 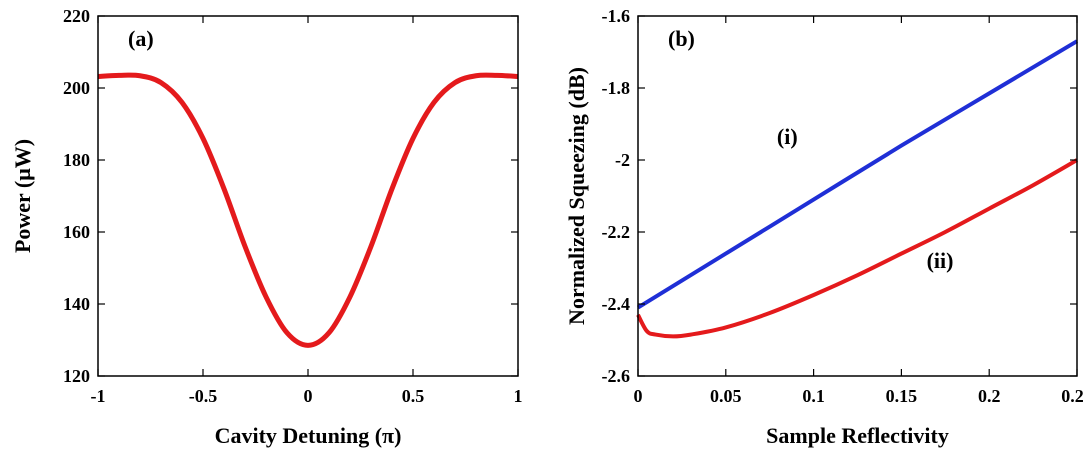 What do you see at coordinates (76, 88) in the screenshot?
I see `y-tick-label: 200` at bounding box center [76, 88].